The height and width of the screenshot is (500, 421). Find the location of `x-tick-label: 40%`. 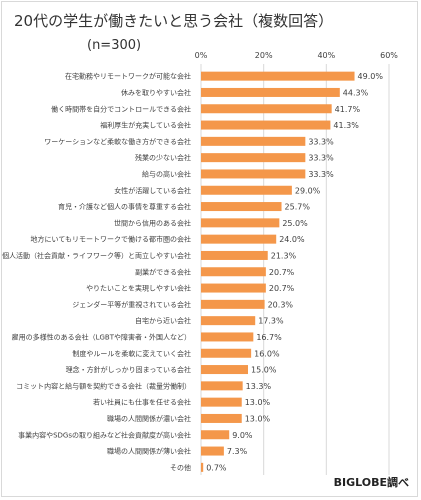

x-tick-label: 40% is located at coordinates (326, 55).